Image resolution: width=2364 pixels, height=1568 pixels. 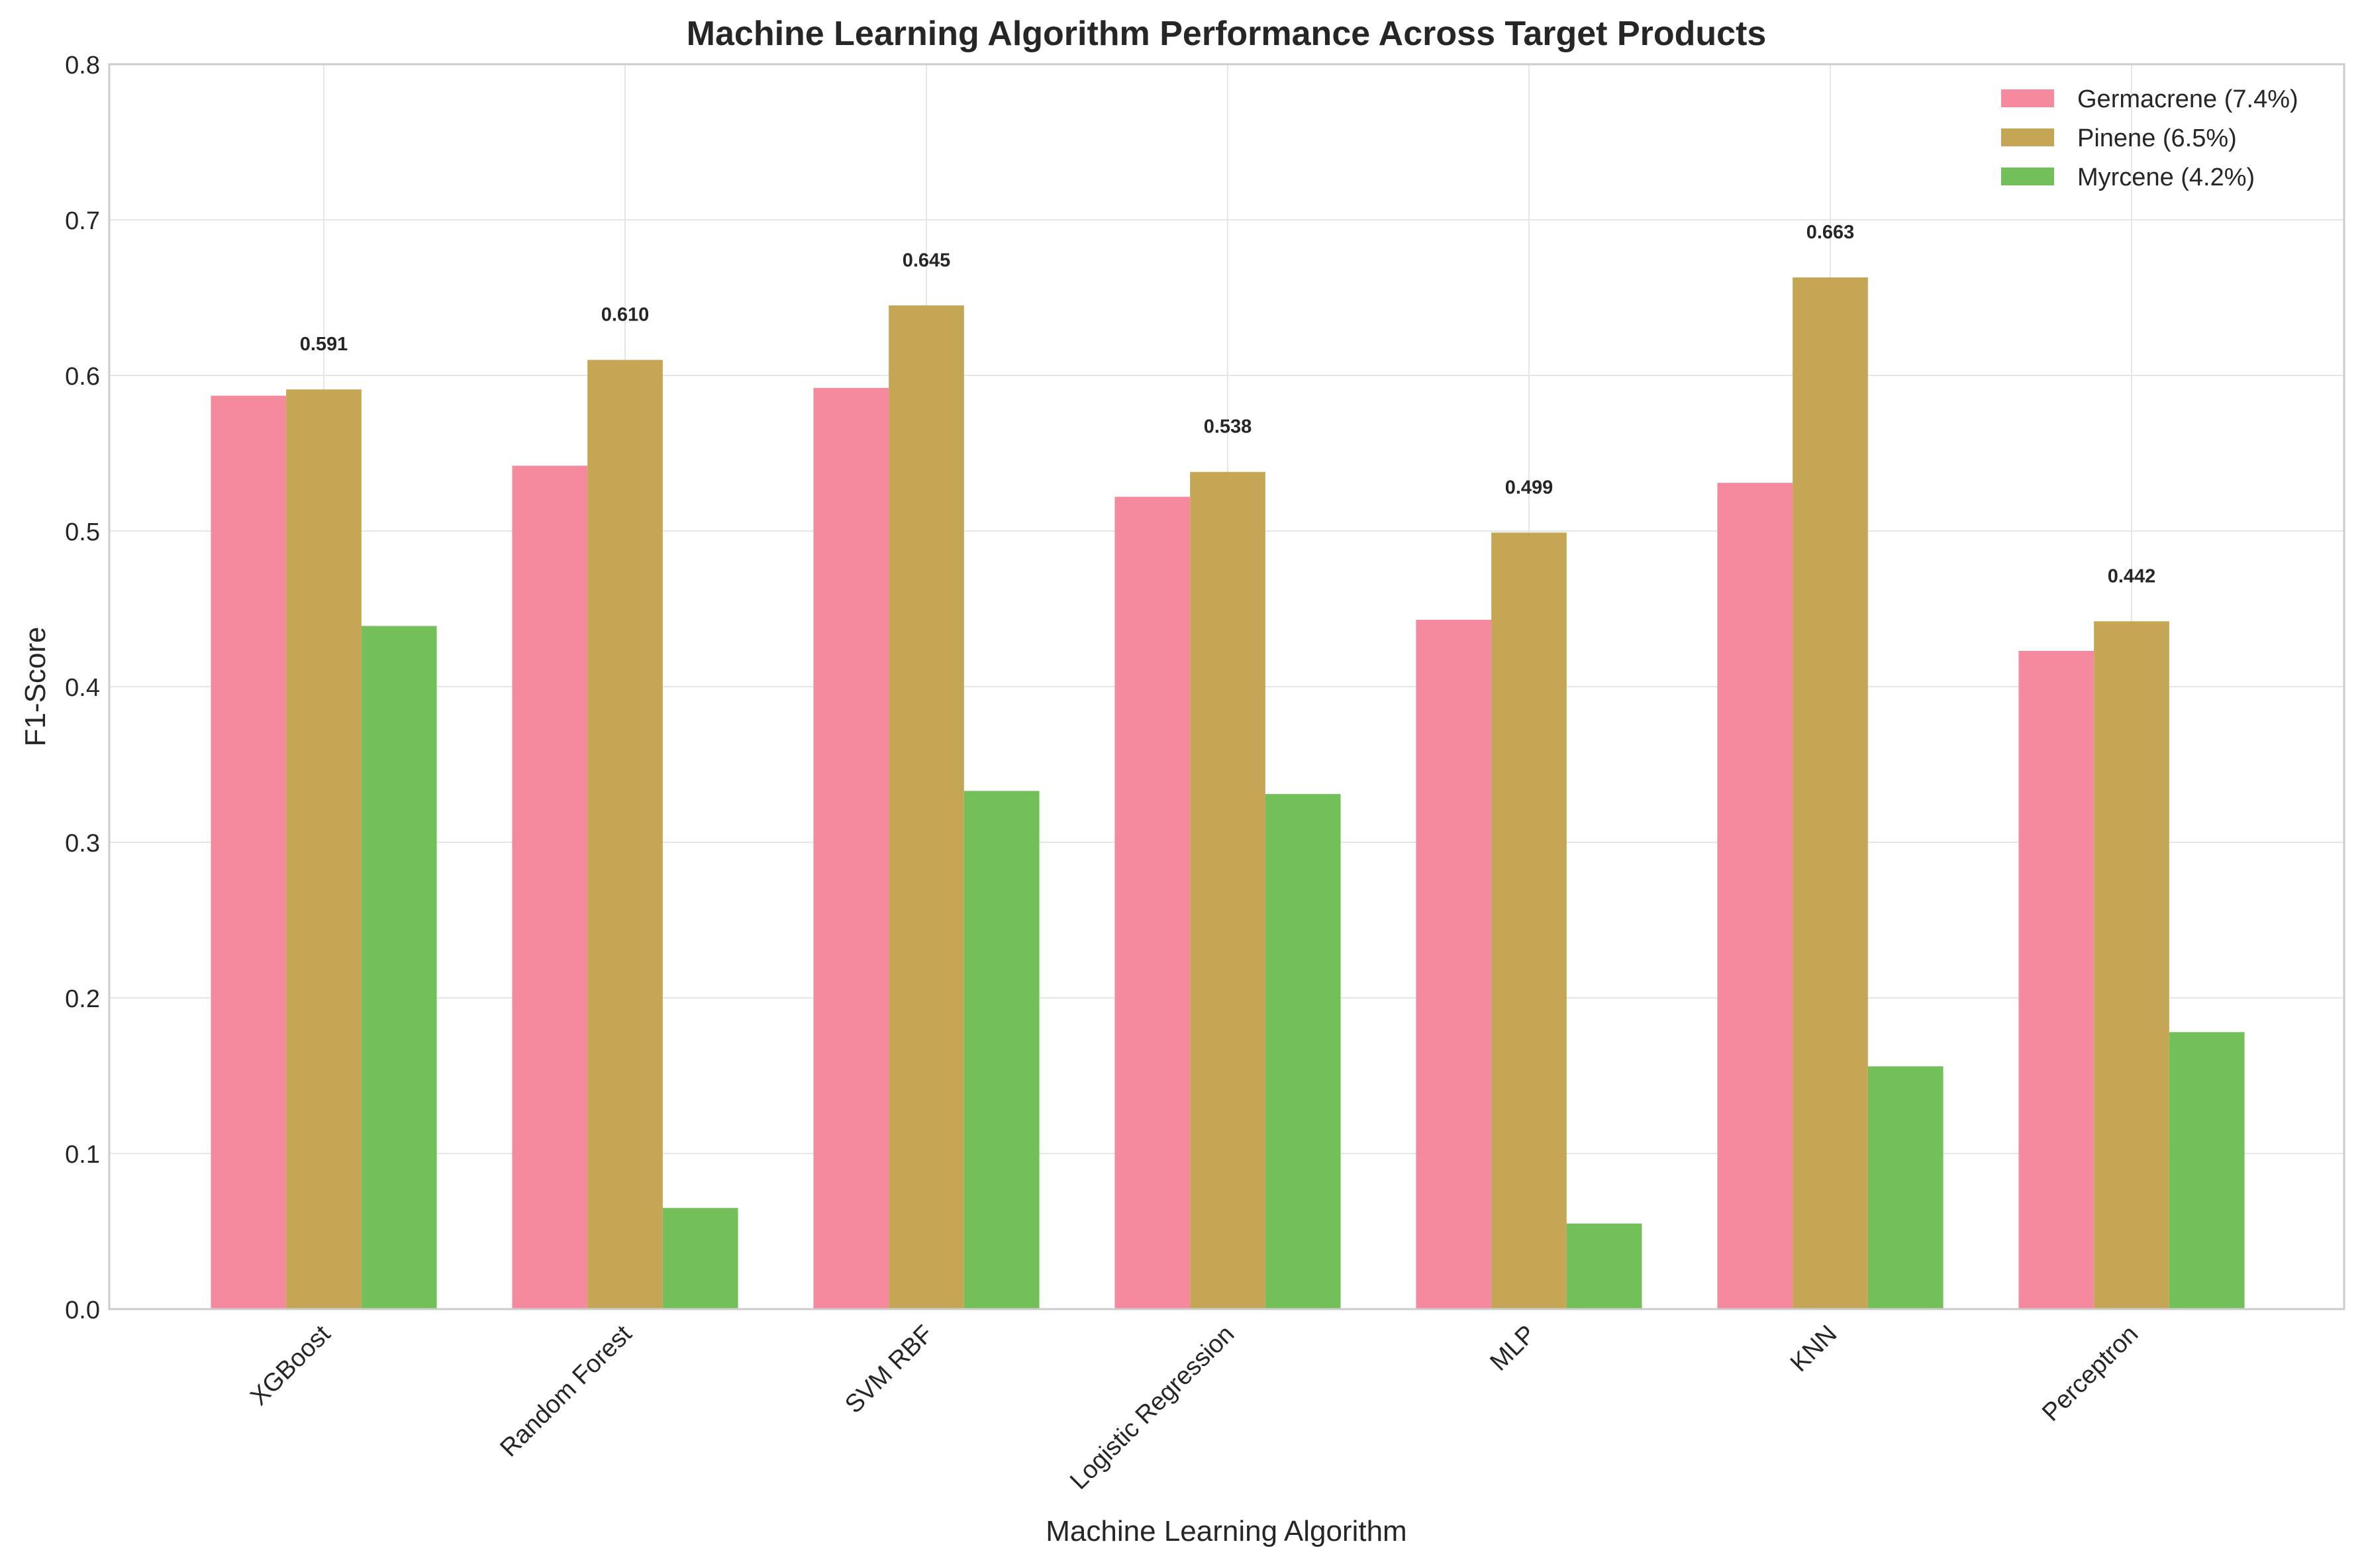 What do you see at coordinates (2157, 138) in the screenshot?
I see `legend-label: Pinene (6.5%)` at bounding box center [2157, 138].